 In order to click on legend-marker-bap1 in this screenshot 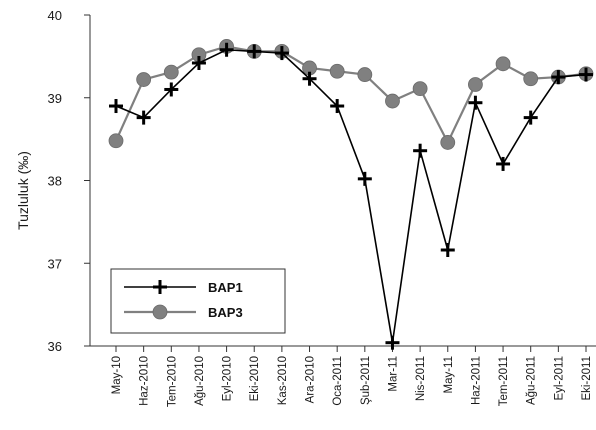, I will do `click(160, 287)`.